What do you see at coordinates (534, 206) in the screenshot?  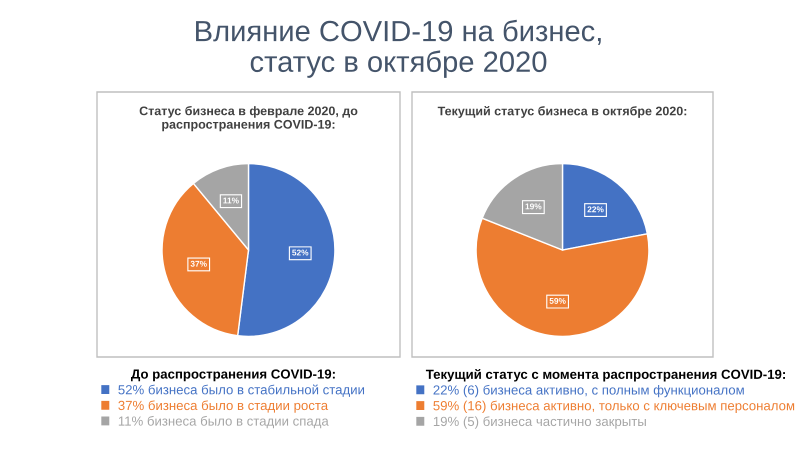 I see `data-label: 19%` at bounding box center [534, 206].